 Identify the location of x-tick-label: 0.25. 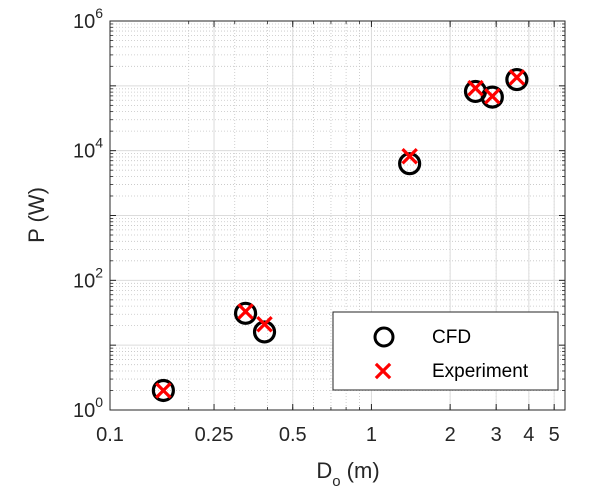
(214, 435).